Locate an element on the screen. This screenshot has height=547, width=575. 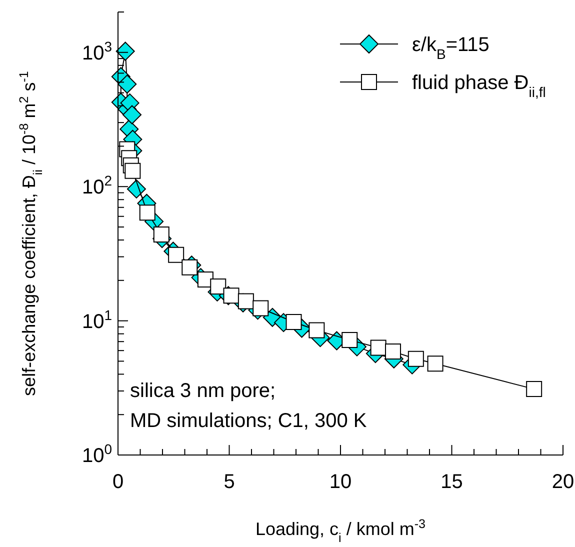
legend-label: ε/k$_{B}$=115 is located at coordinates (451, 48).